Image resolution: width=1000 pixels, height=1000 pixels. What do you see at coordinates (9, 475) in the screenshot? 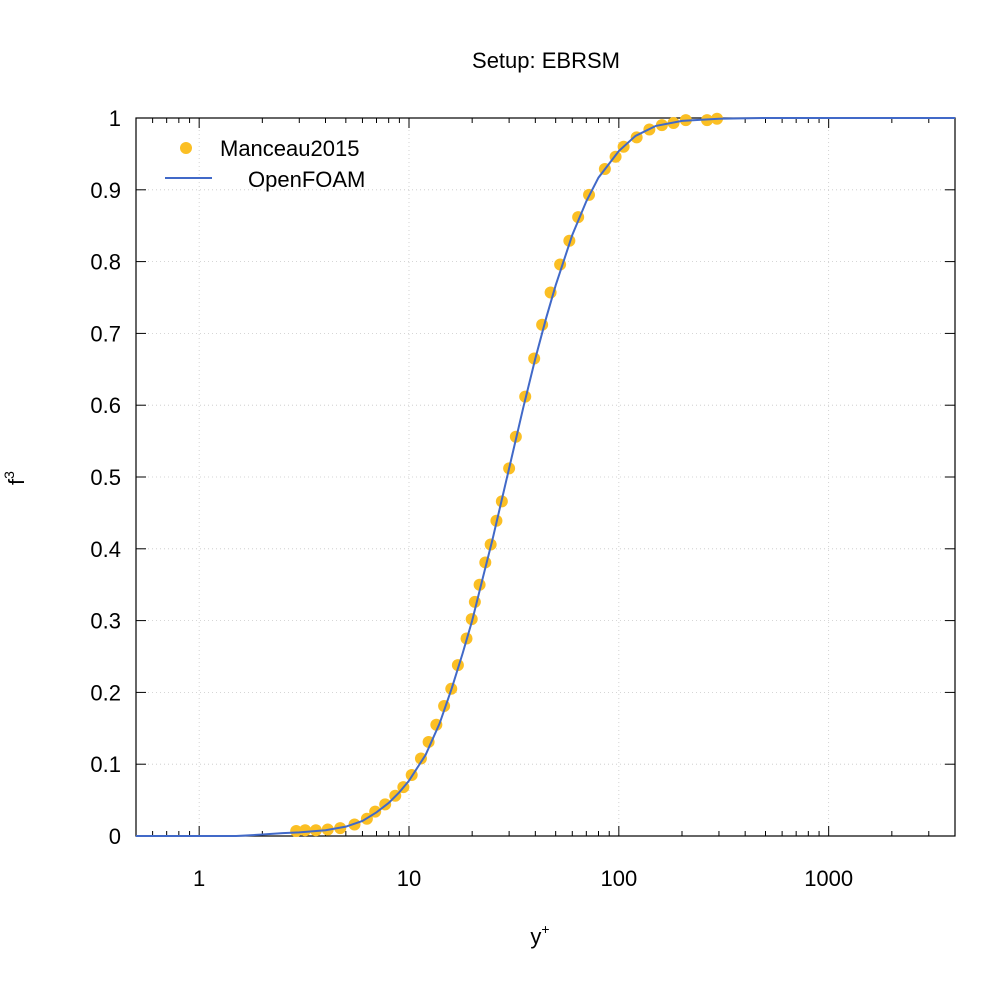
I see `y-axis-label-superscript: 3` at bounding box center [9, 475].